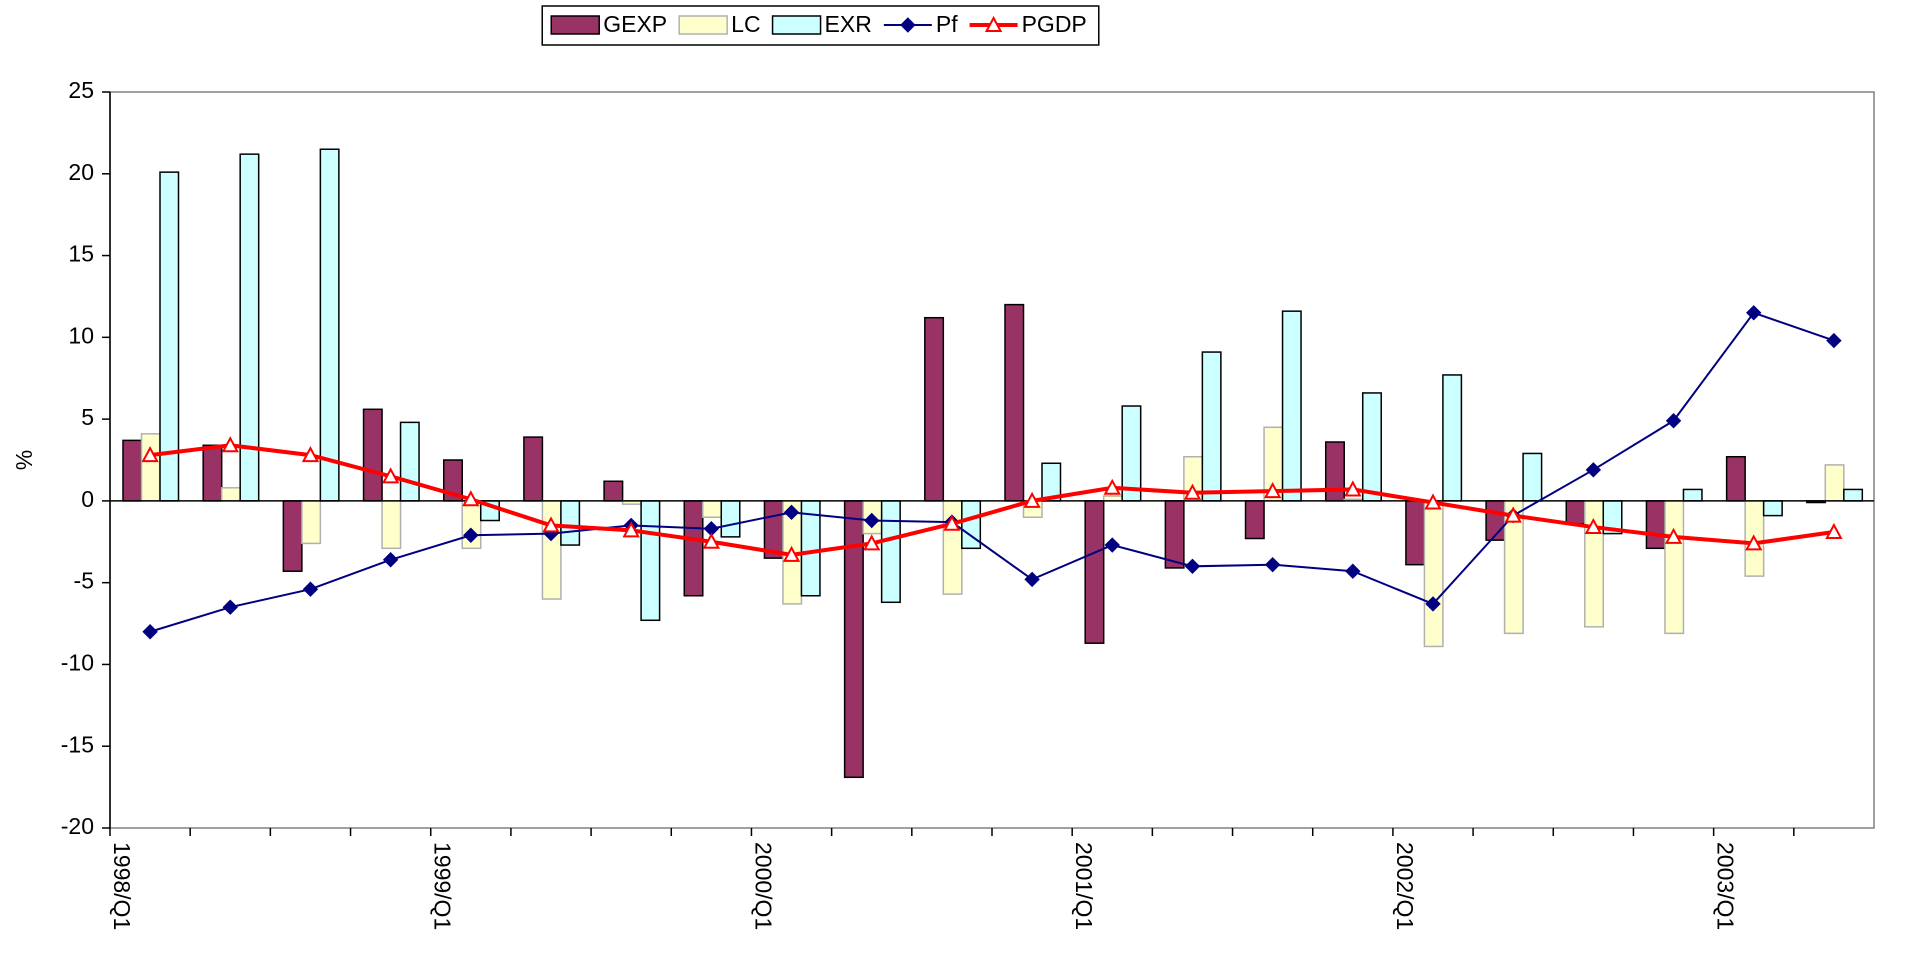 The height and width of the screenshot is (970, 1921). What do you see at coordinates (635, 24) in the screenshot?
I see `legend-label: GEXP` at bounding box center [635, 24].